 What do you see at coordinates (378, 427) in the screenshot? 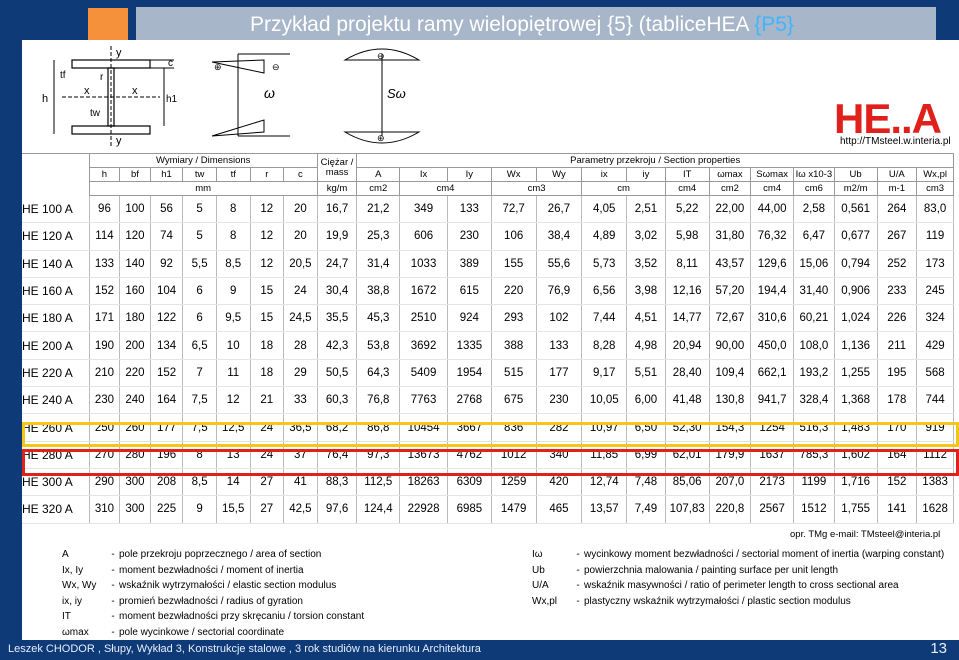
I see `table-cell: 86,8` at bounding box center [378, 427].